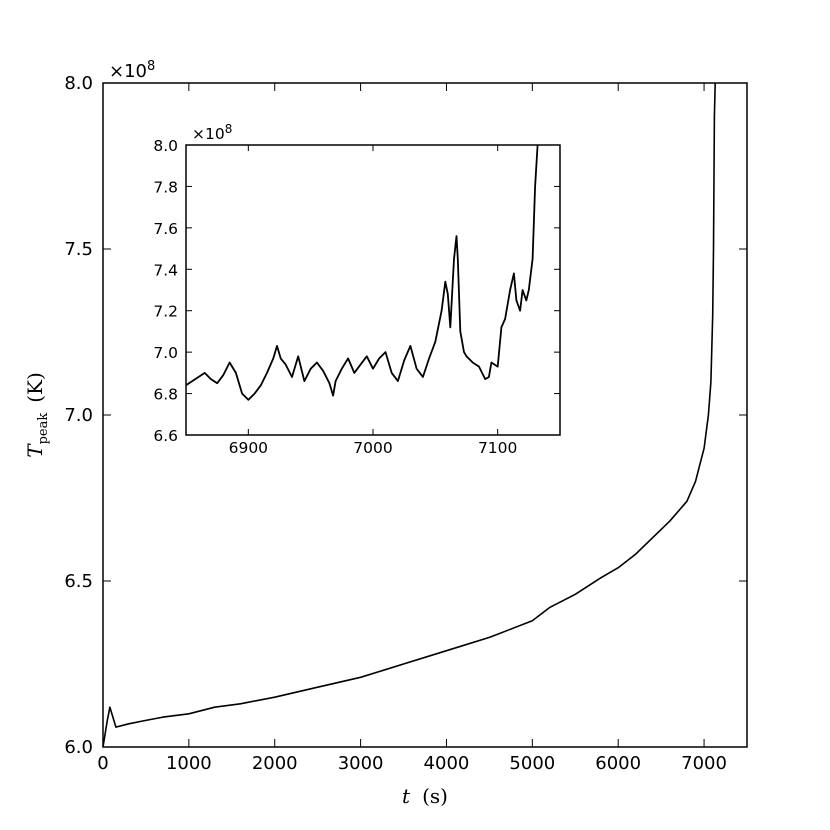  What do you see at coordinates (35, 387) in the screenshot?
I see `y-axis-label-unit: (K)` at bounding box center [35, 387].